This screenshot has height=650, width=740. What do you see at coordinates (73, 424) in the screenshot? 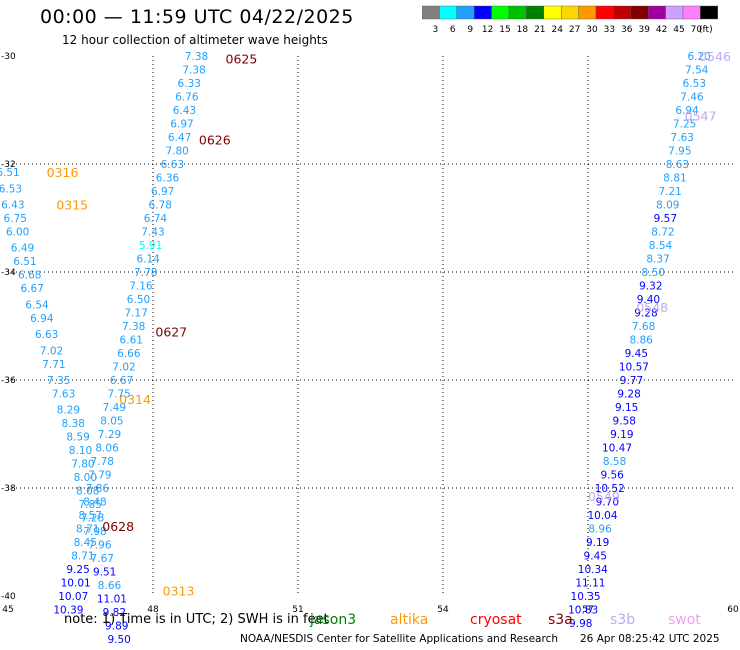
I see `wave-height-value: 8.38` at bounding box center [73, 424].